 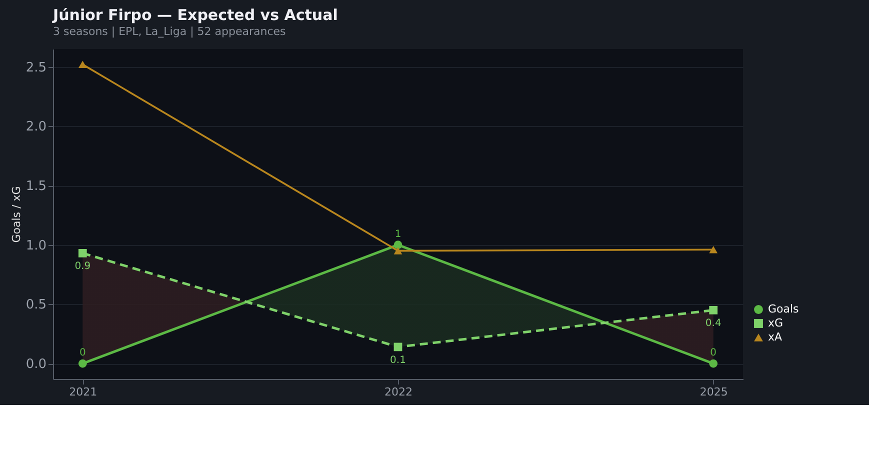 What do you see at coordinates (398, 360) in the screenshot?
I see `data-label: 0.1` at bounding box center [398, 360].